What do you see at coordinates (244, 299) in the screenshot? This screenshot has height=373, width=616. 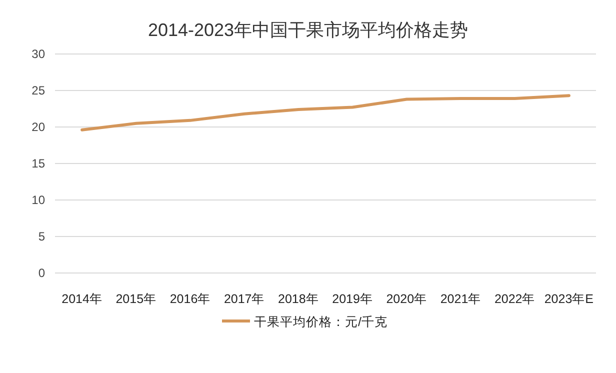 I see `x-tick-label: 2017年` at bounding box center [244, 299].